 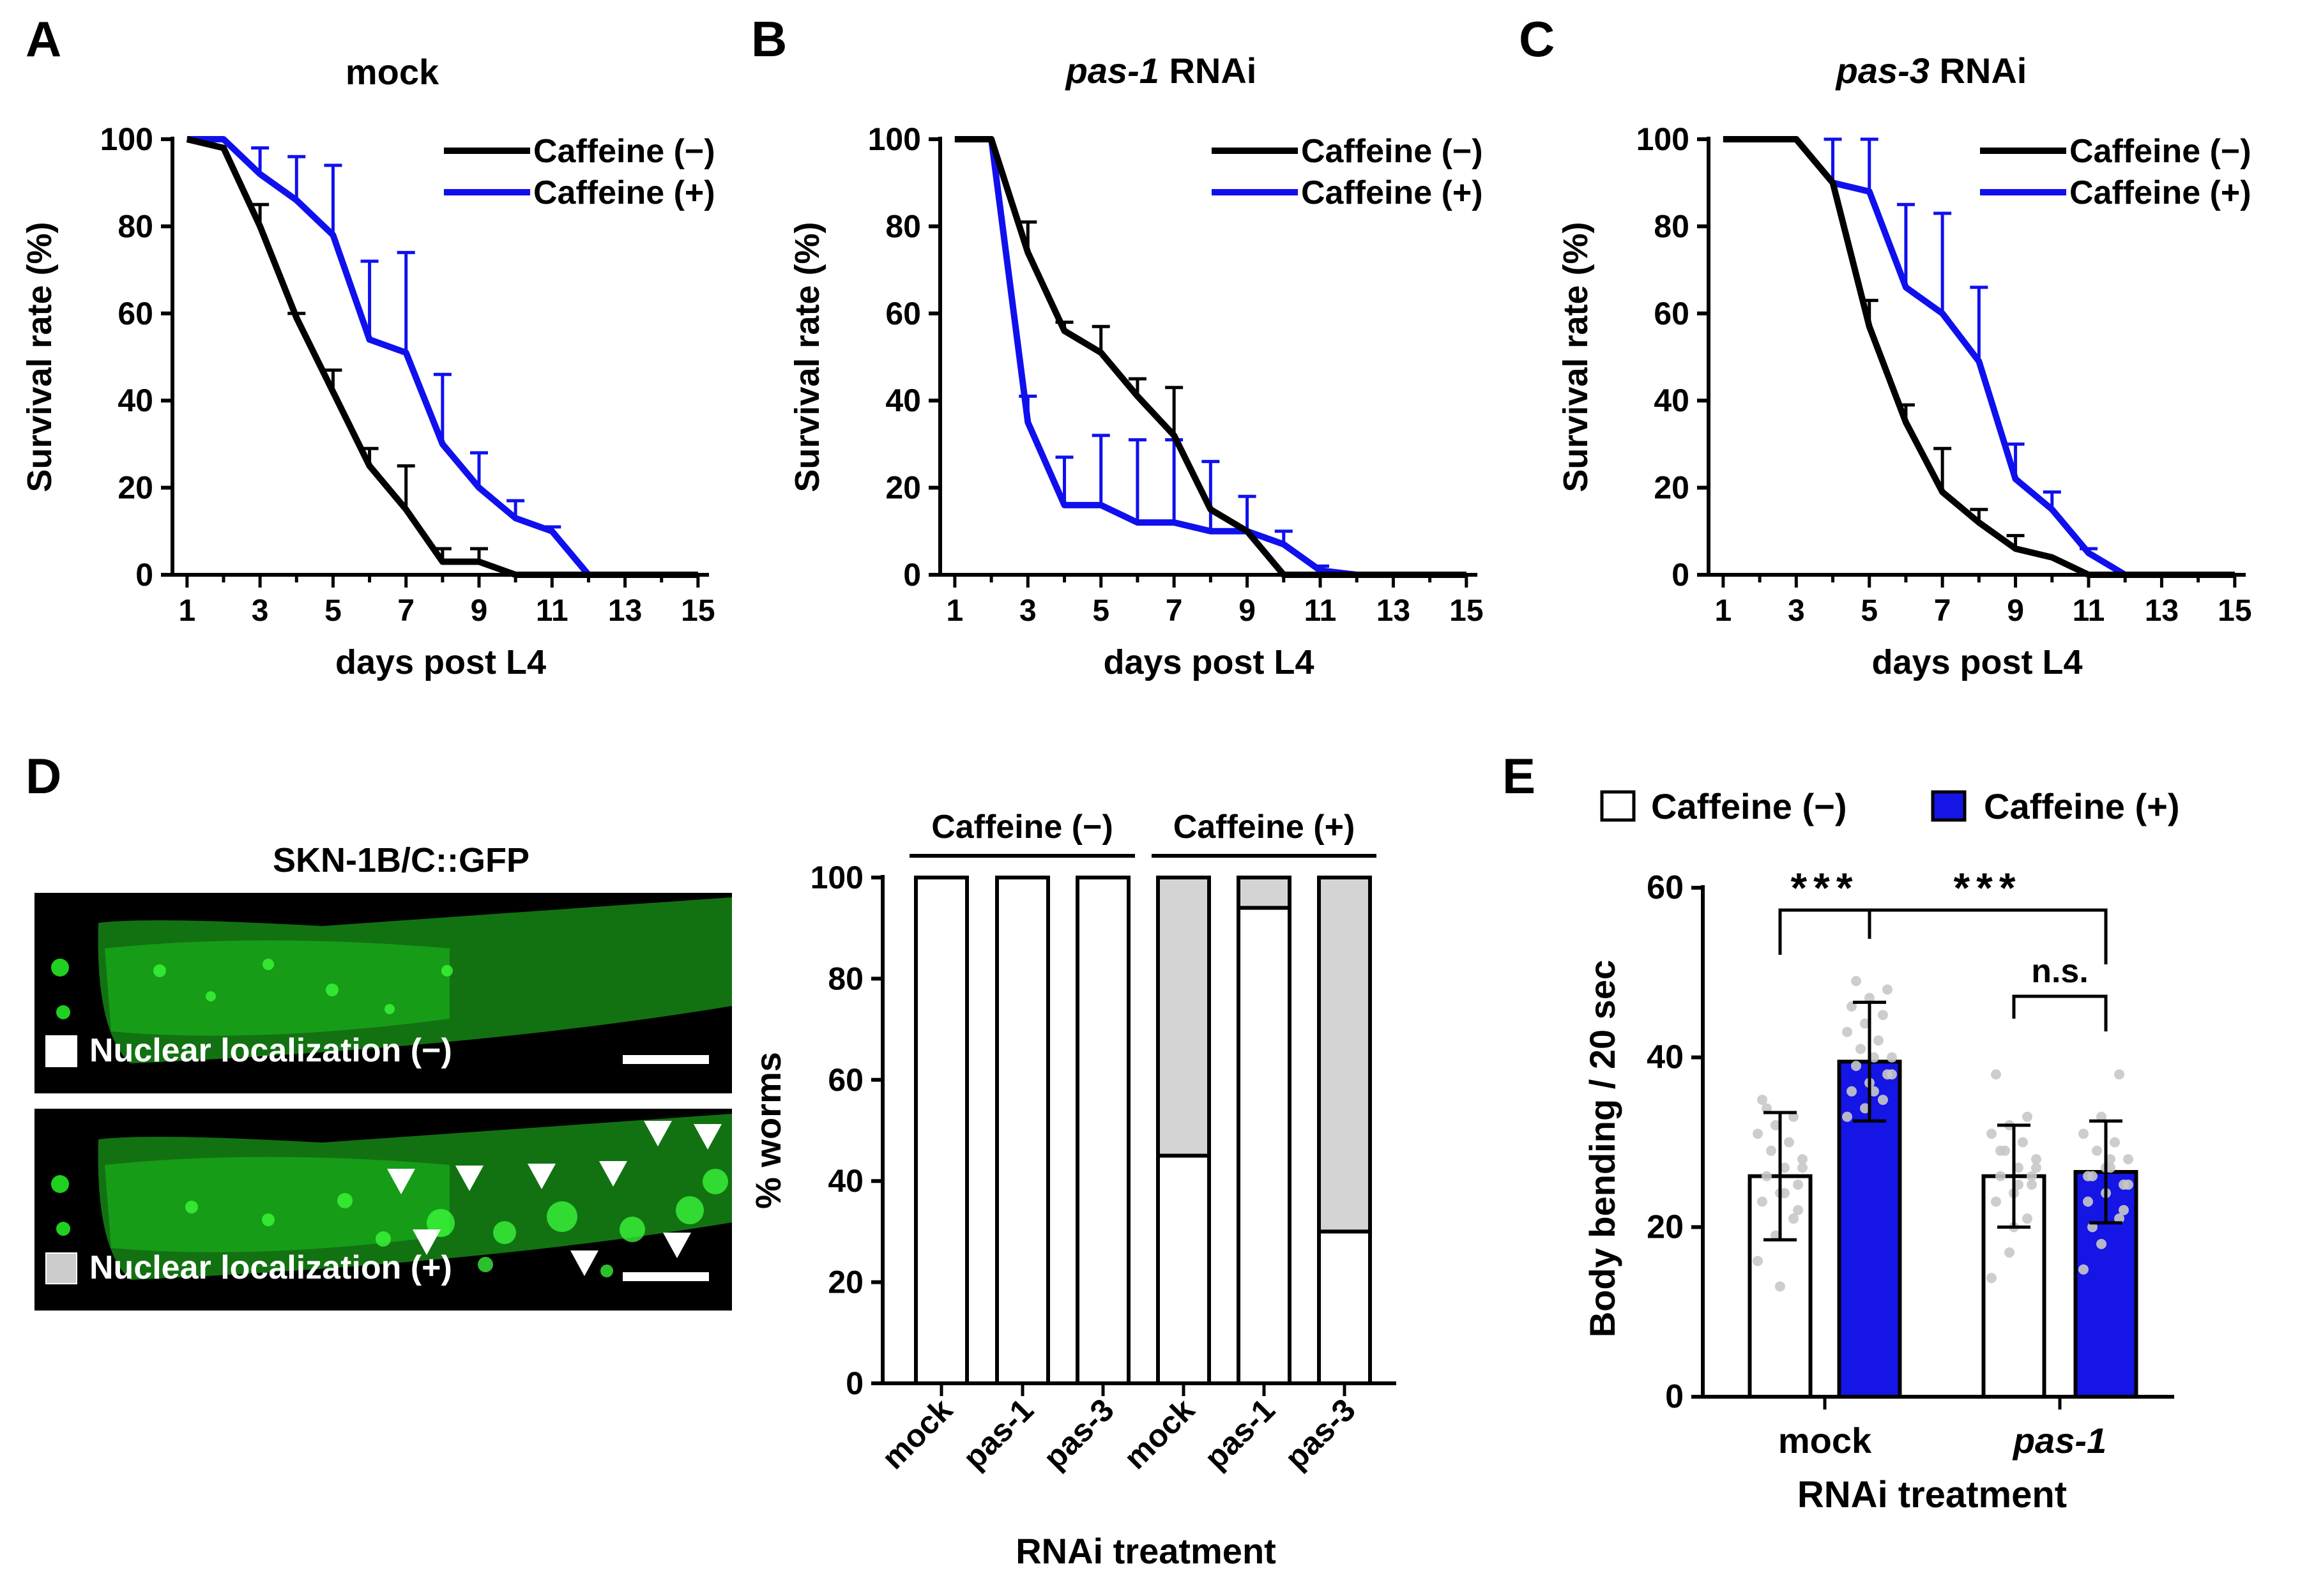 What do you see at coordinates (1671, 313) in the screenshot?
I see `chart-c-ytick-label: 60` at bounding box center [1671, 313].